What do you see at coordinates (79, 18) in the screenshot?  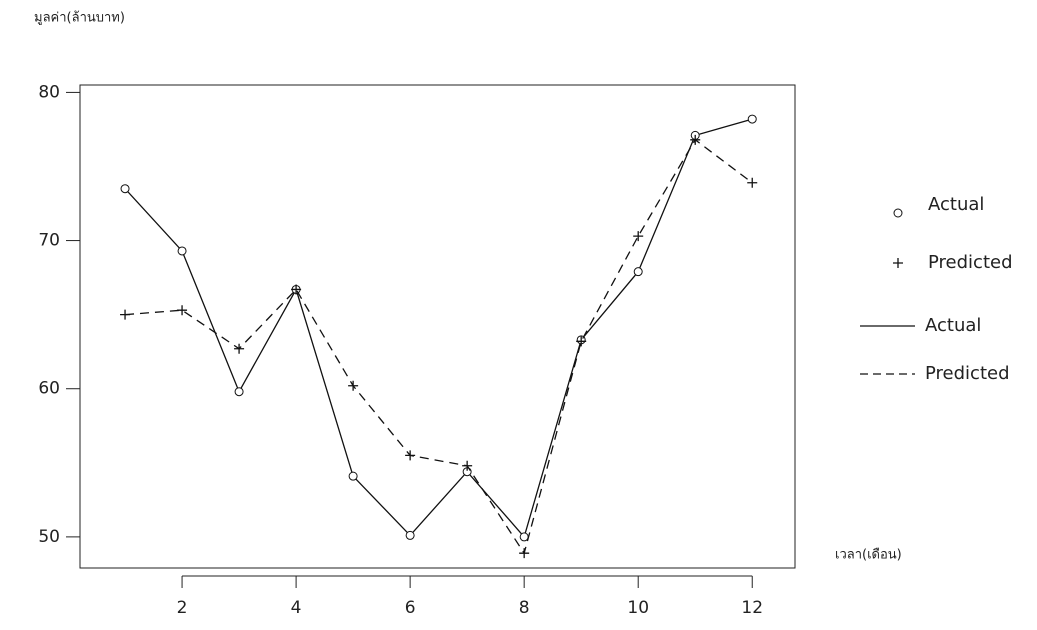 I see `y-axis-label: มูลค่า(ล้านบาท)` at bounding box center [79, 18].